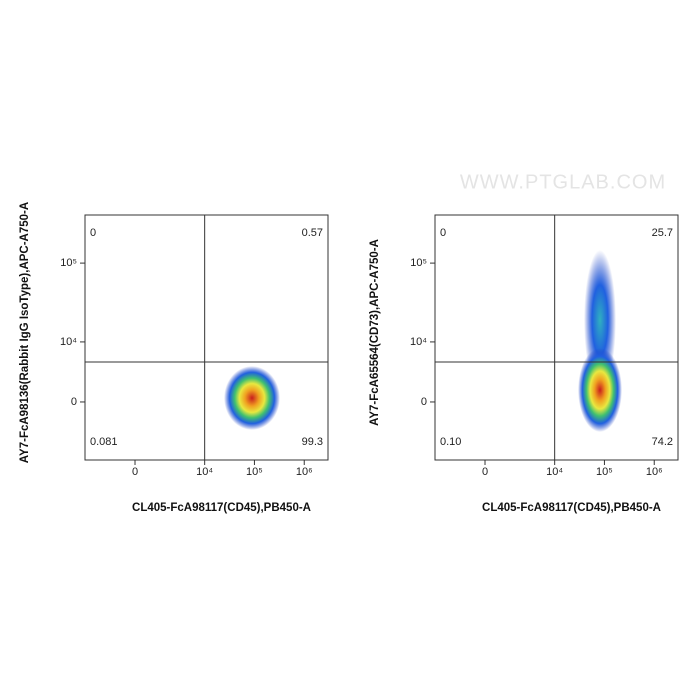 This screenshot has width=700, height=700. I want to click on watermark: WWW.PTGLAB.COM, so click(563, 182).